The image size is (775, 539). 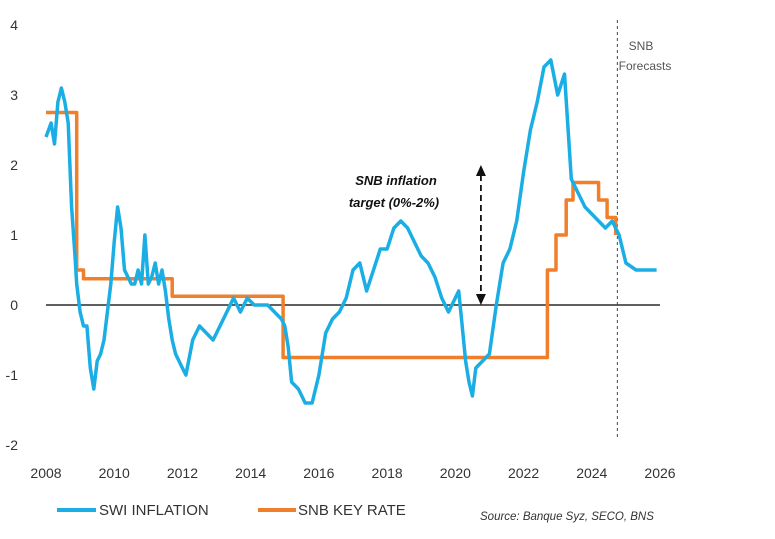 I want to click on forecast-label-line-2: Forecasts, so click(x=645, y=66).